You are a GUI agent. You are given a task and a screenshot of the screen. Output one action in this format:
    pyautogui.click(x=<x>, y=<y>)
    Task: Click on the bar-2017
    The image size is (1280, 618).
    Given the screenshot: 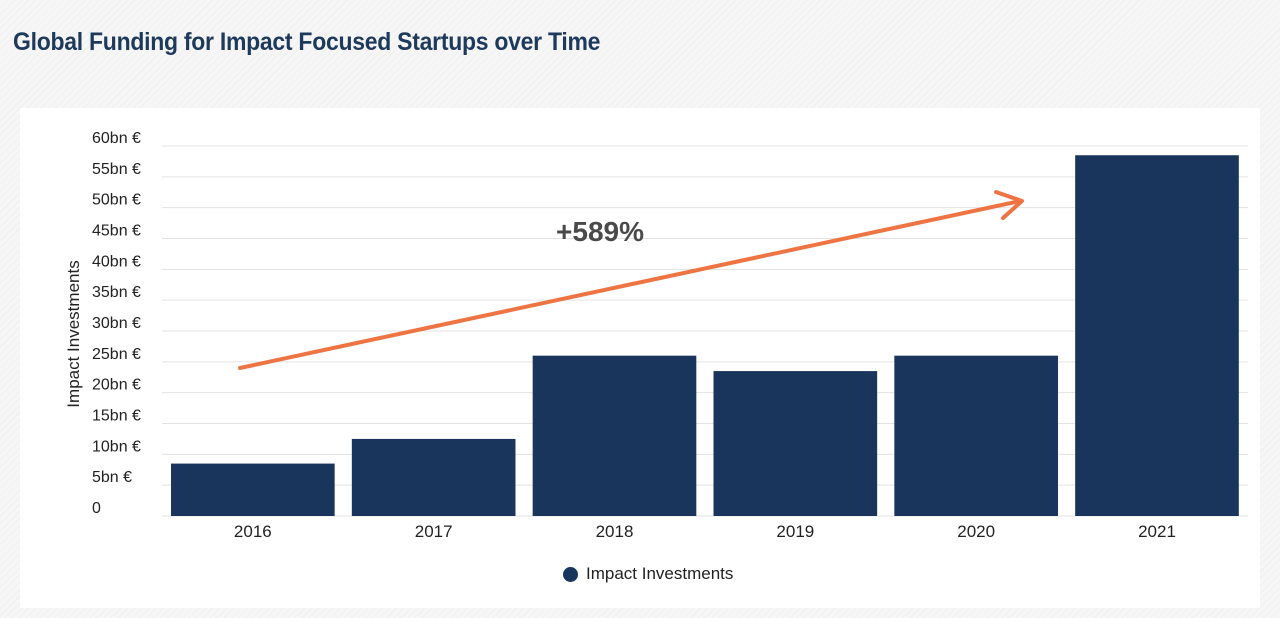 What is the action you would take?
    pyautogui.click(x=433, y=477)
    